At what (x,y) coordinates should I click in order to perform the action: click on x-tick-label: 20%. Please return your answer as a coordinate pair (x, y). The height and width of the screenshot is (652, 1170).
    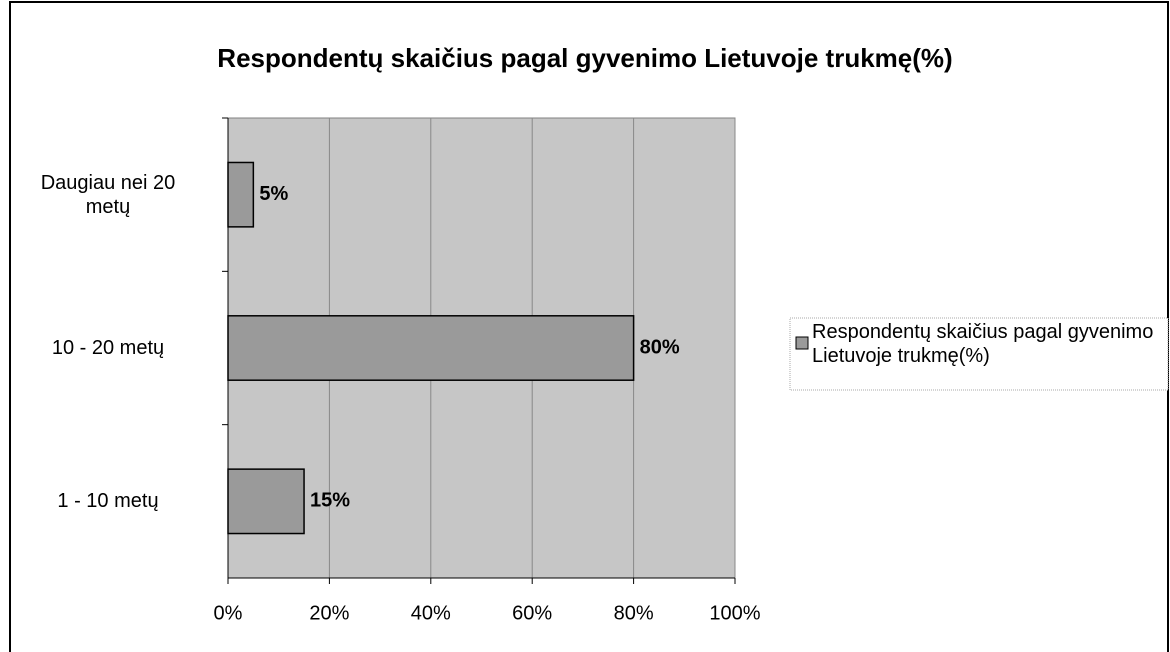
    Looking at the image, I should click on (329, 613).